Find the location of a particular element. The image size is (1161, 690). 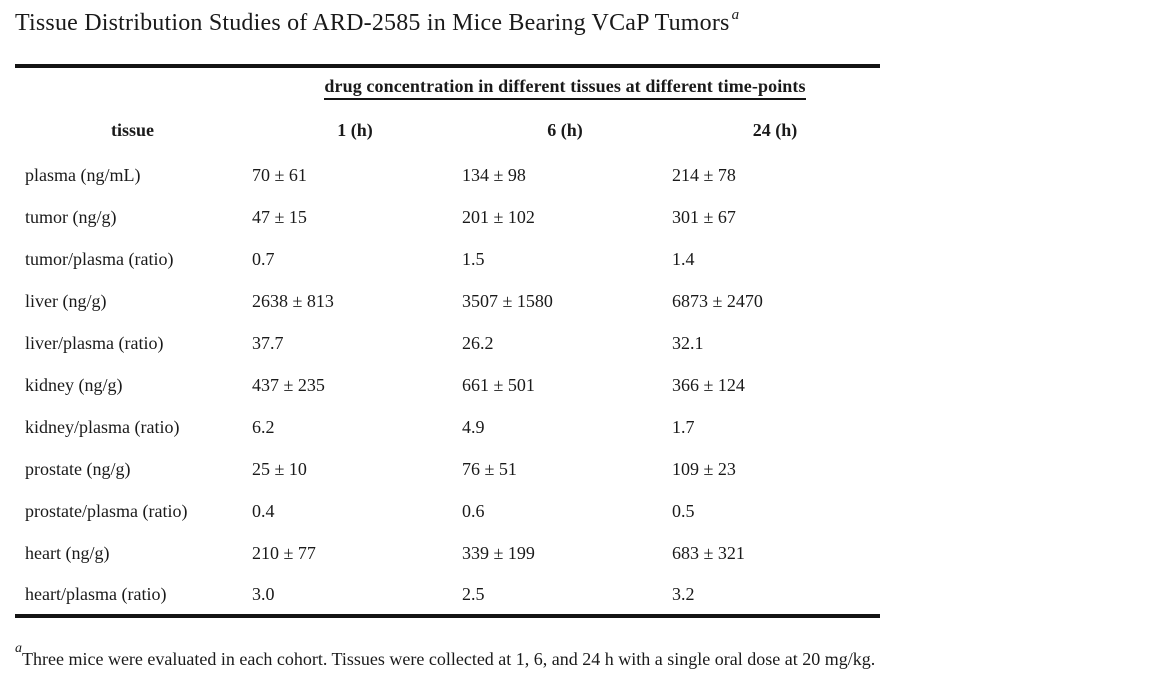

tissue-label: prostate/plasma (ratio) is located at coordinates (106, 510).